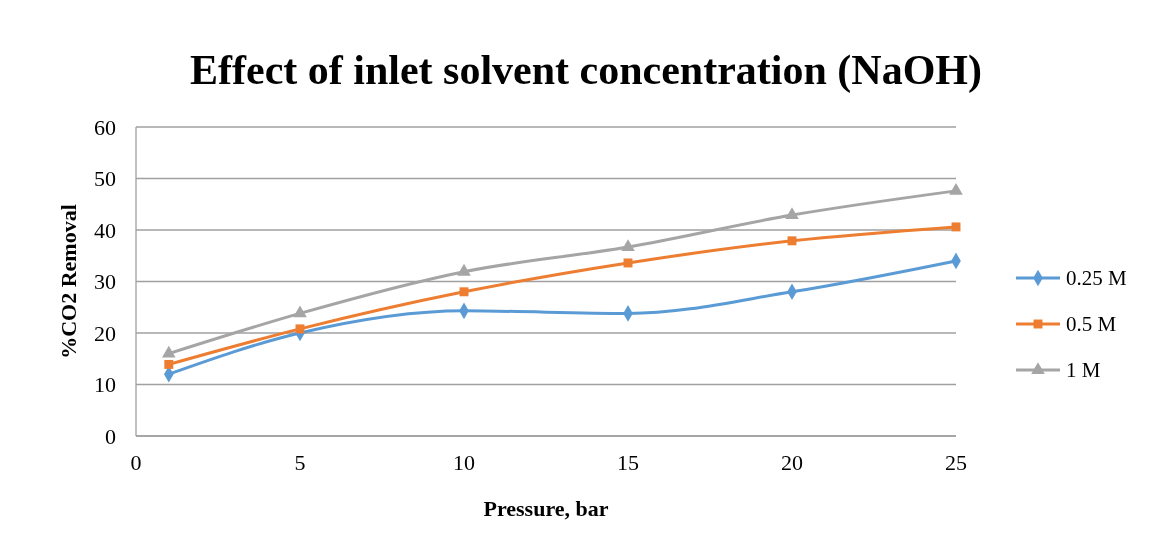  I want to click on legend-label: 1 M, so click(1083, 370).